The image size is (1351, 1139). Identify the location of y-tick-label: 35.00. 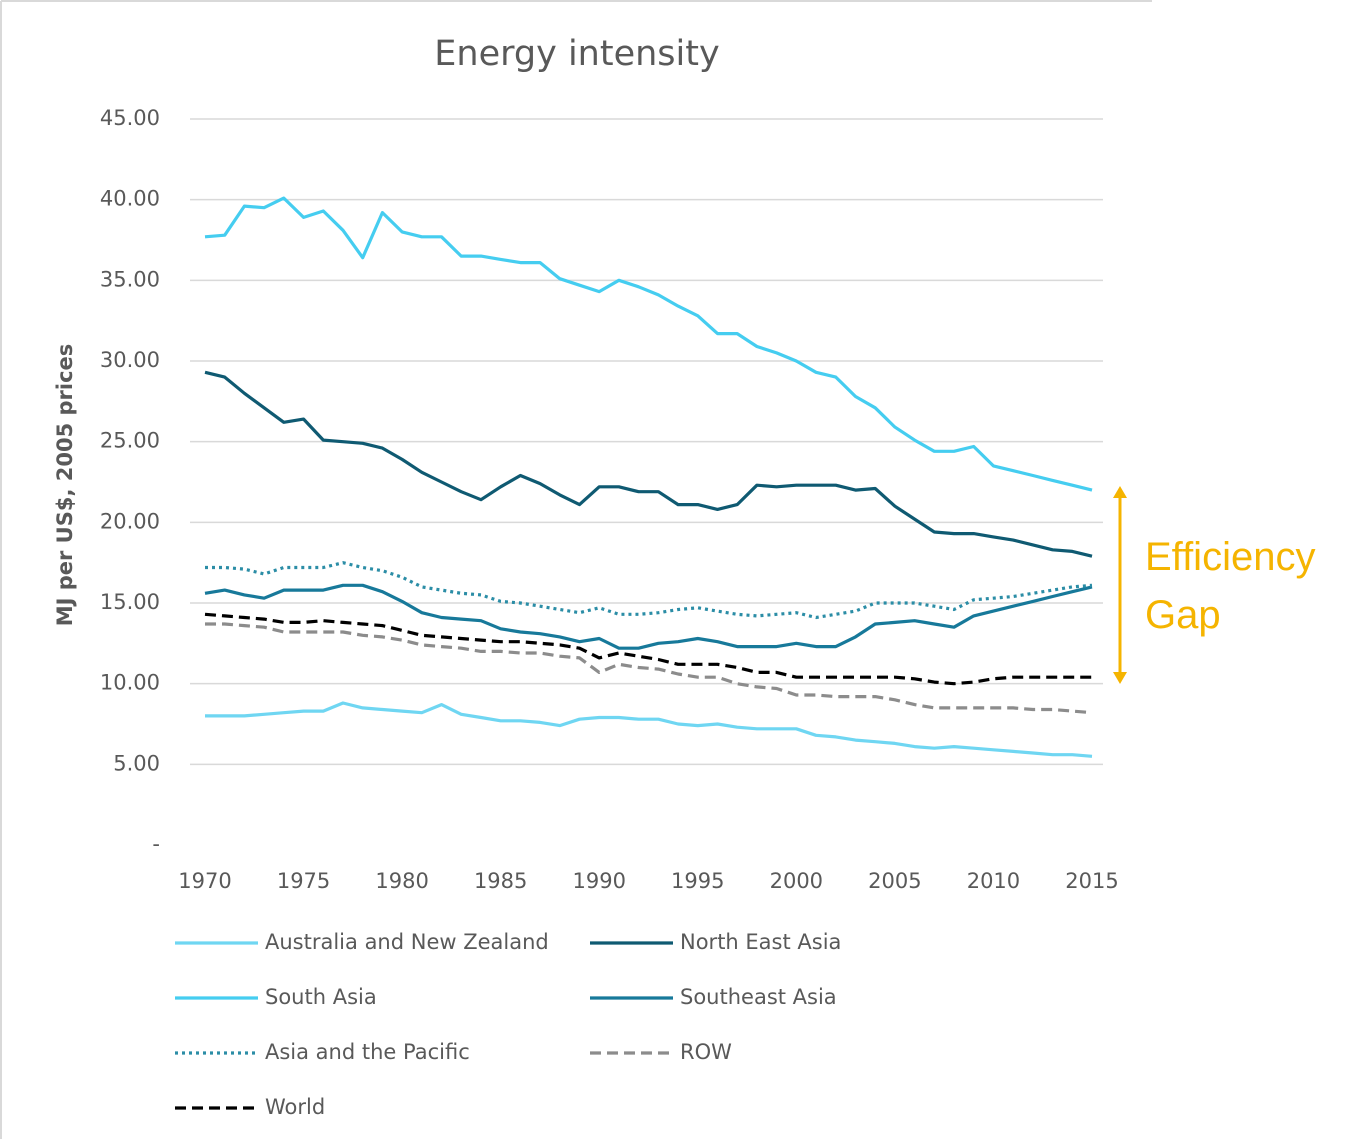
(130, 279).